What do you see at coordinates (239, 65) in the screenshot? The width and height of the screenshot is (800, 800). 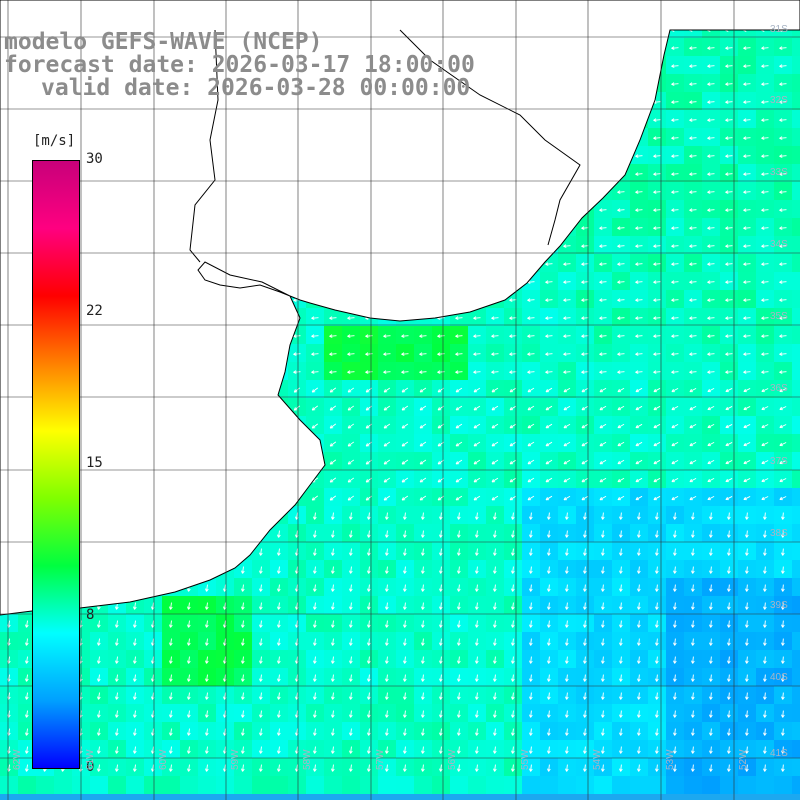 I see `forecast-date: forecast date: 2026-03-17 18:00:00` at bounding box center [239, 65].